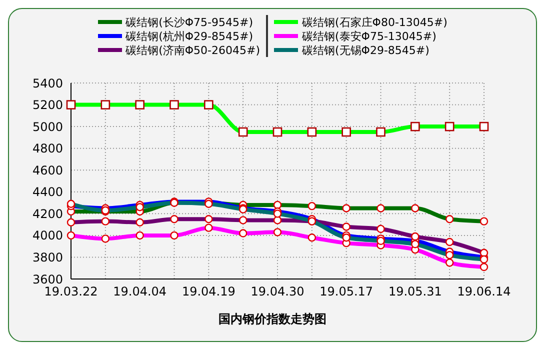 This screenshot has height=350, width=545. What do you see at coordinates (140, 291) in the screenshot?
I see `x-tick-label: 19.04.04` at bounding box center [140, 291].